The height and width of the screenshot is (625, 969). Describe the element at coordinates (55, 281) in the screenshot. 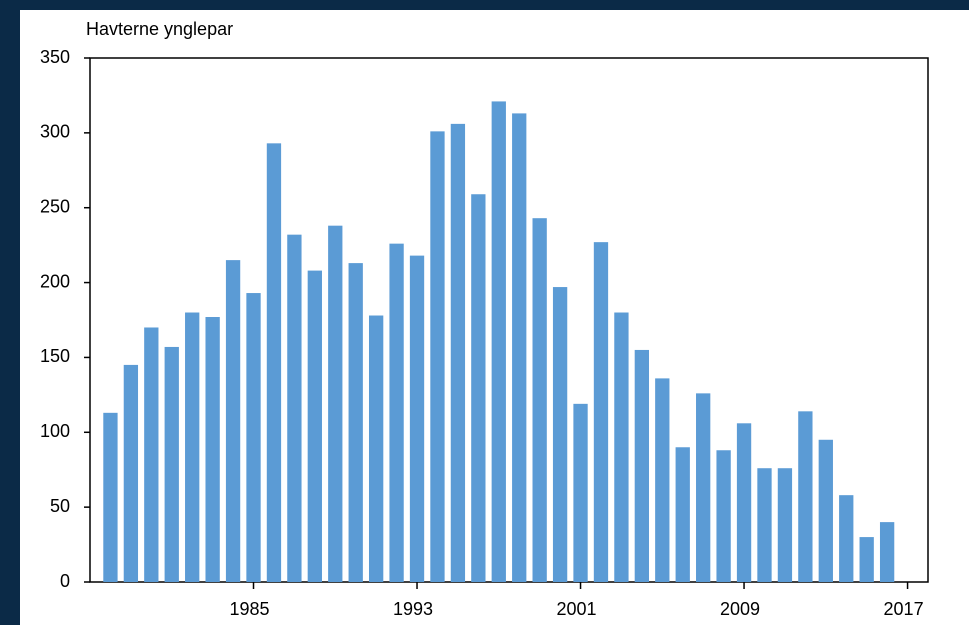

I see `y-tick-label: 200` at that location.